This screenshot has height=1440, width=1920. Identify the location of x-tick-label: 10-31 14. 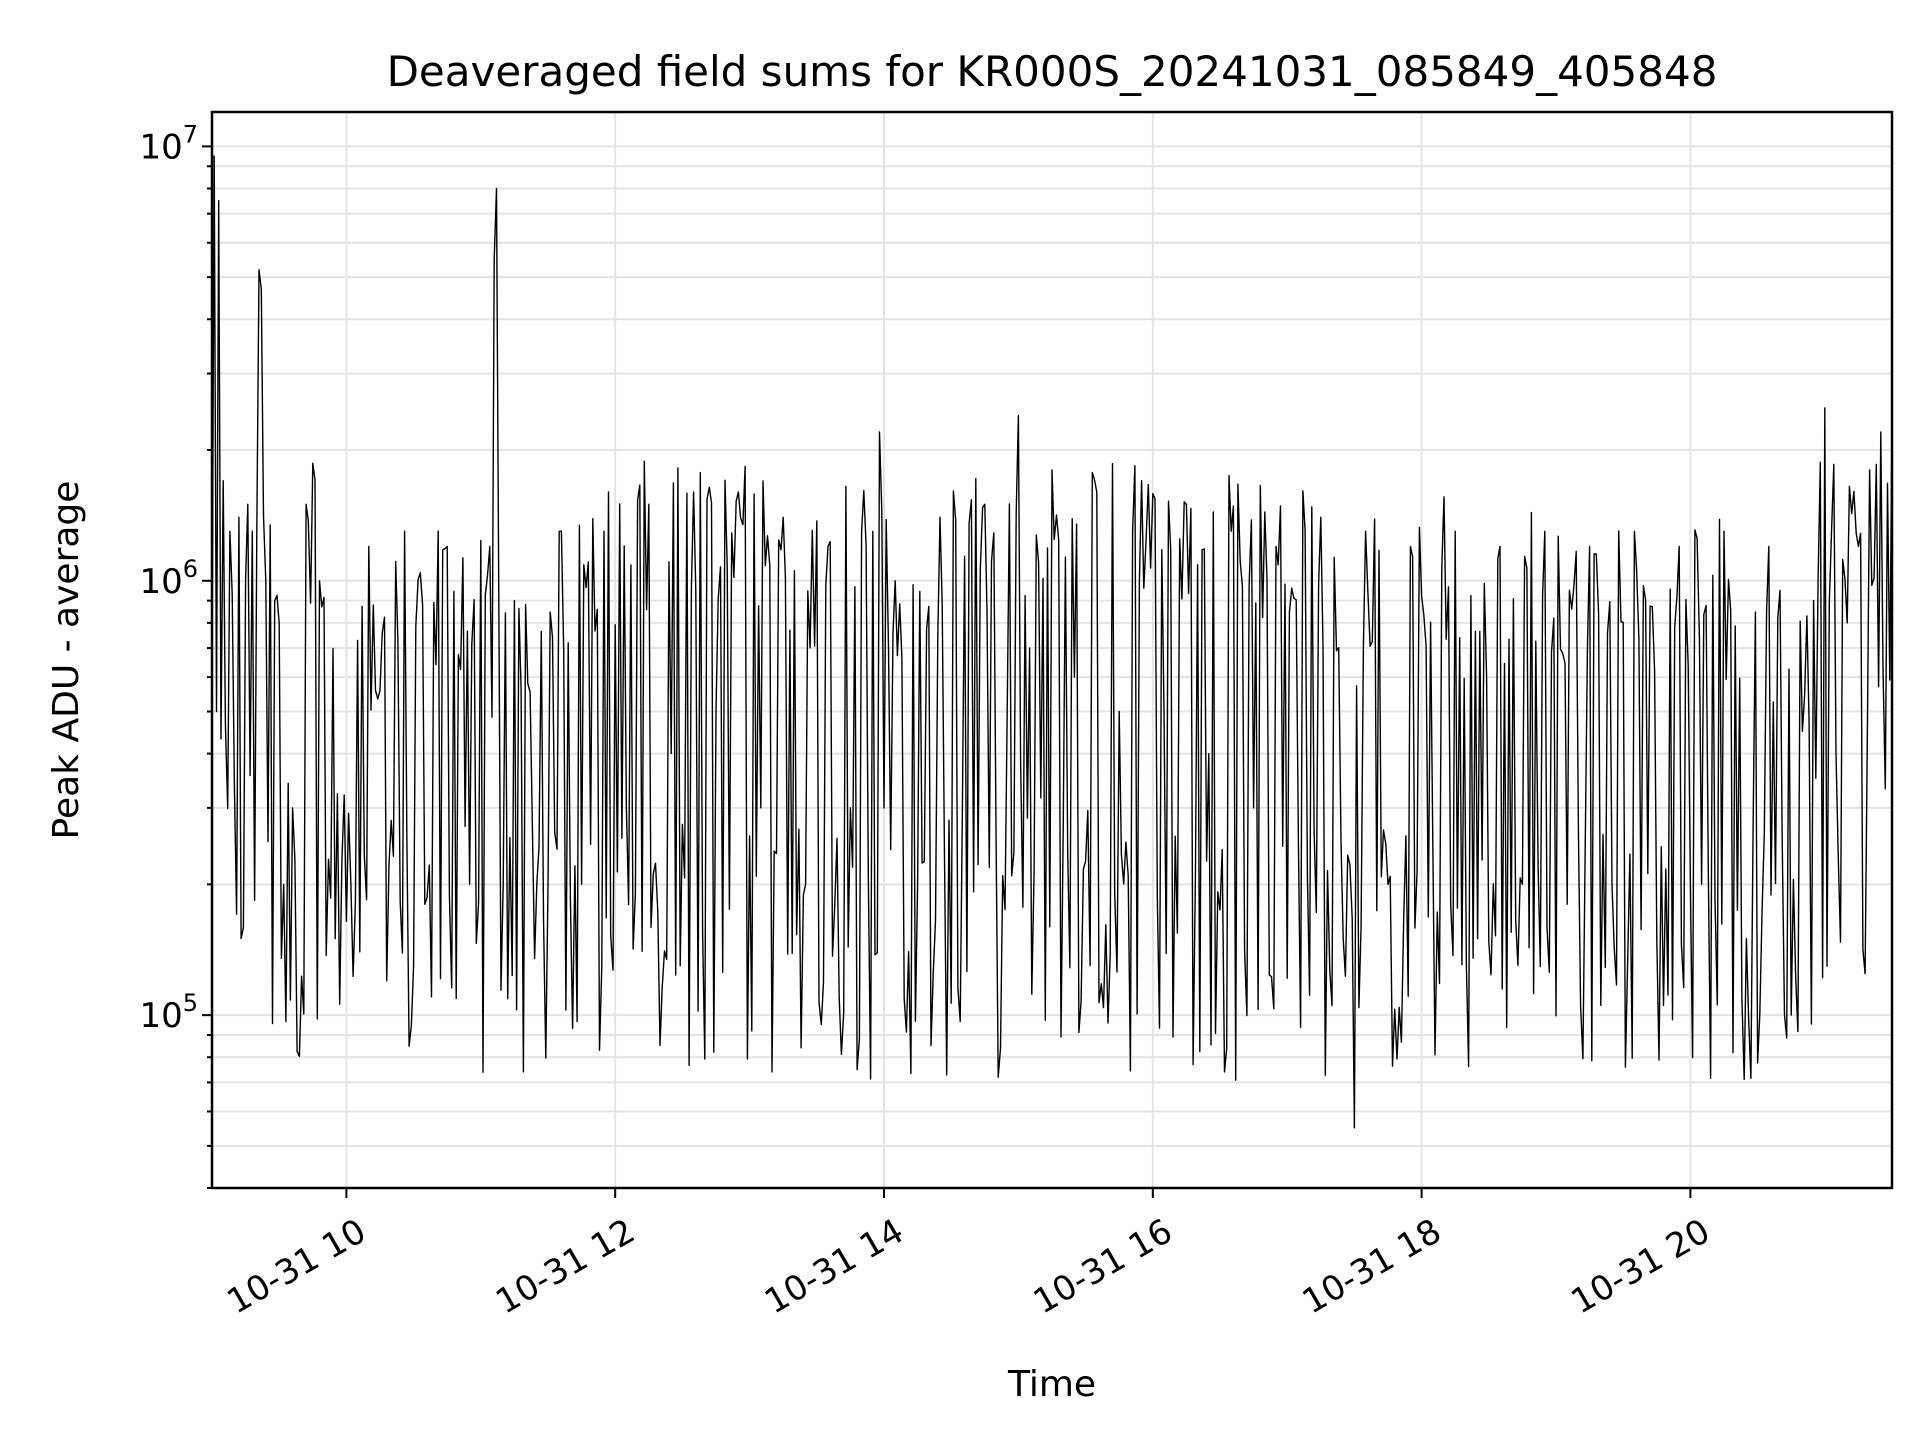
(834, 1266).